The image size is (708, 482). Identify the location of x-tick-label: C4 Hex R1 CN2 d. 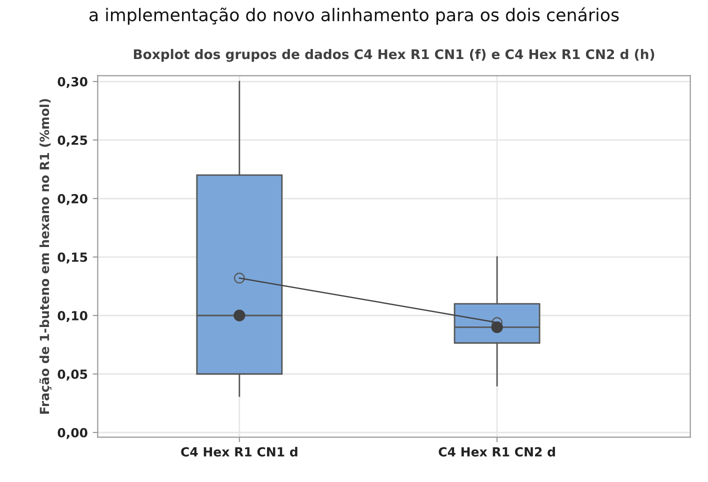
(496, 451).